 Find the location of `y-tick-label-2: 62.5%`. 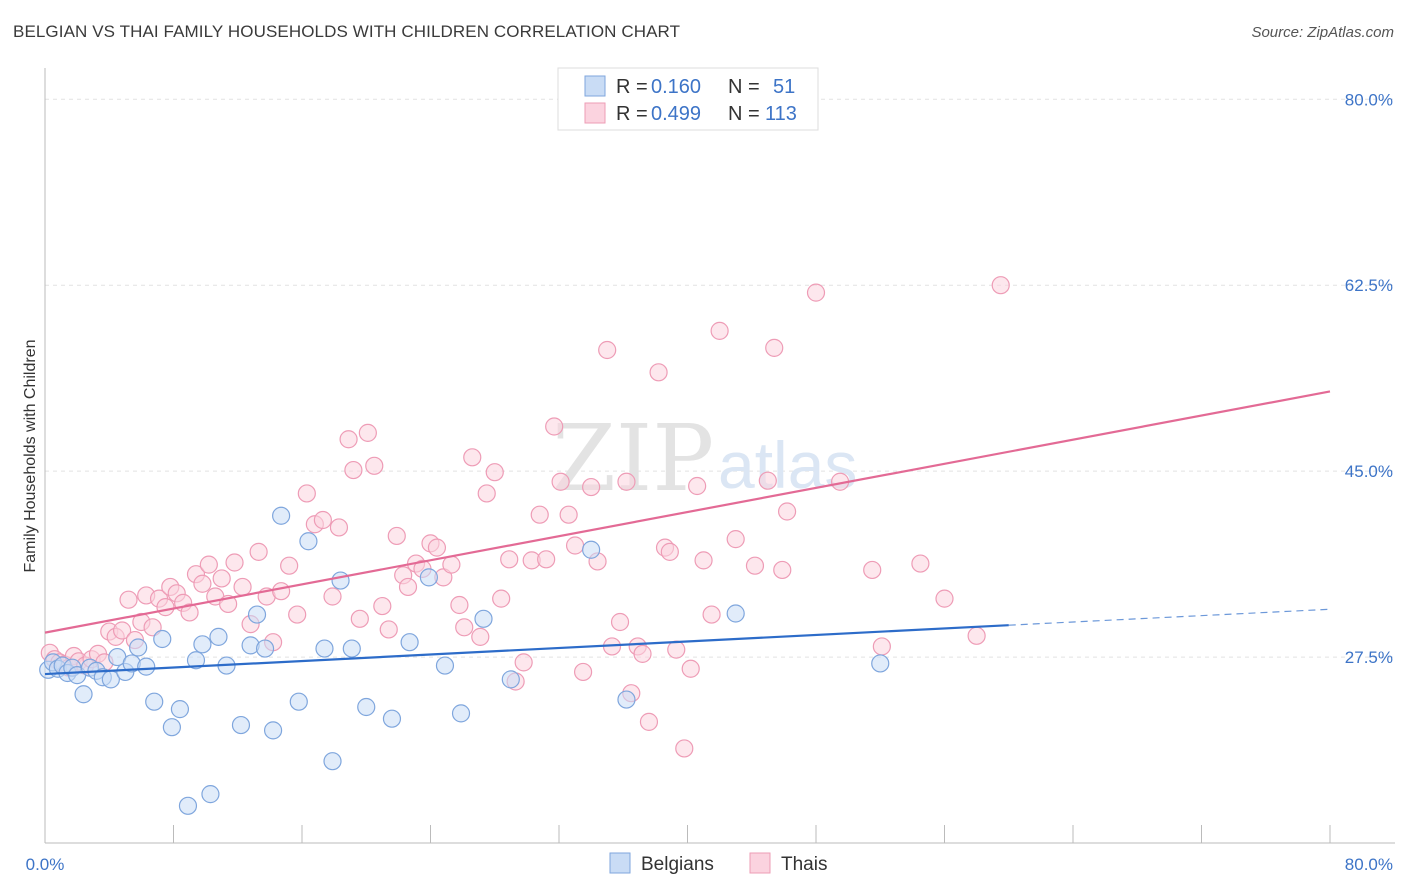

y-tick-label-2: 62.5% is located at coordinates (1369, 285).